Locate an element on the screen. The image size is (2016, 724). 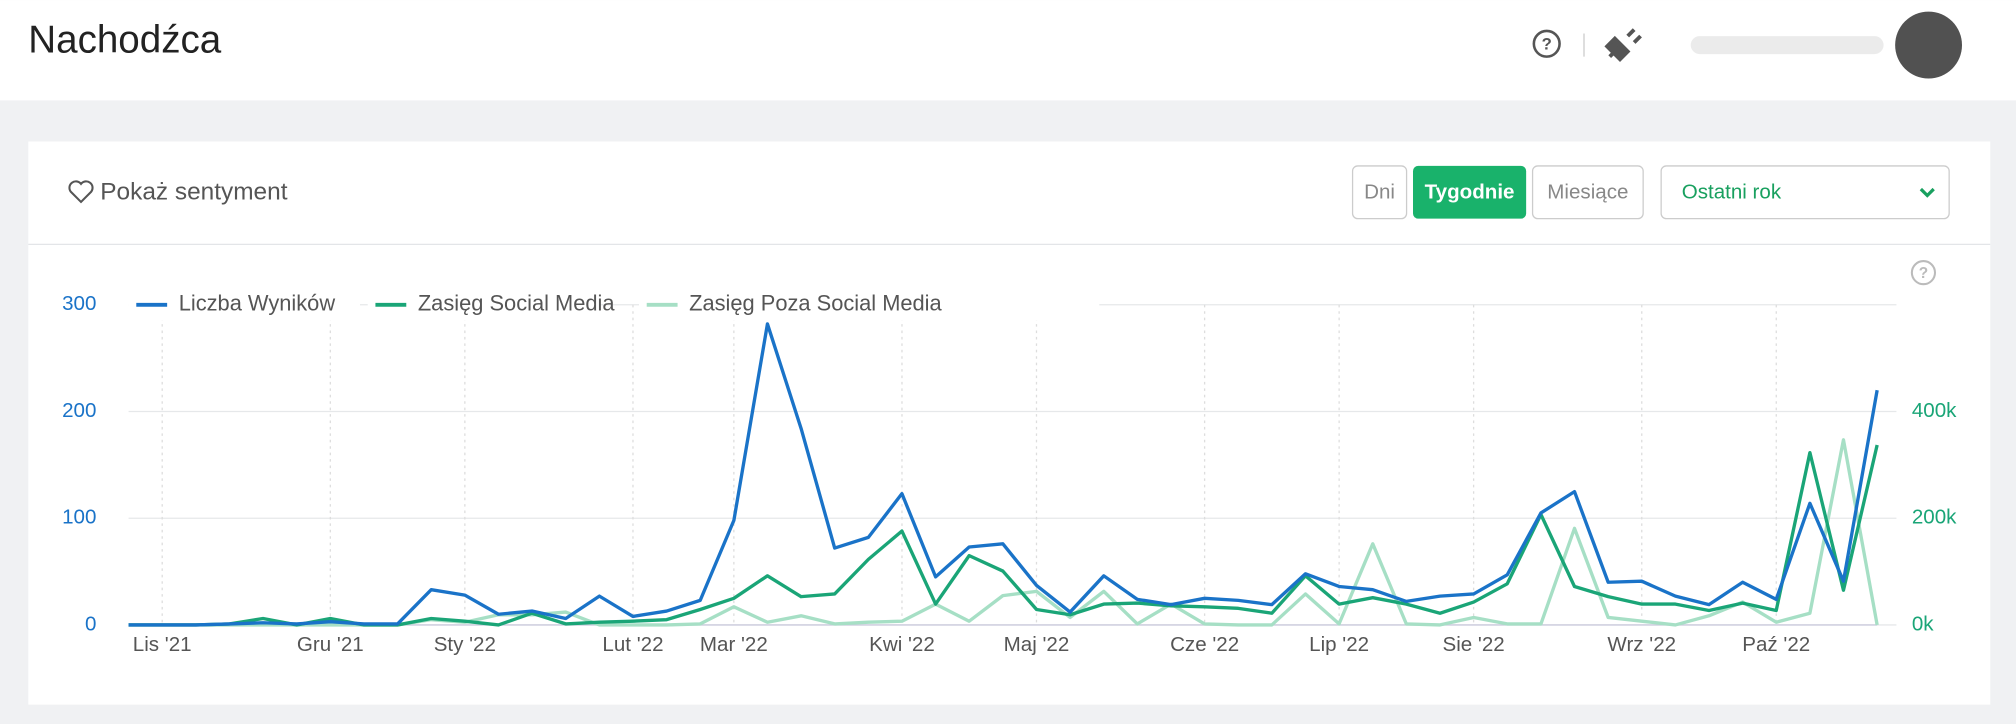
range-select: Ostatni rok is located at coordinates (1805, 192).